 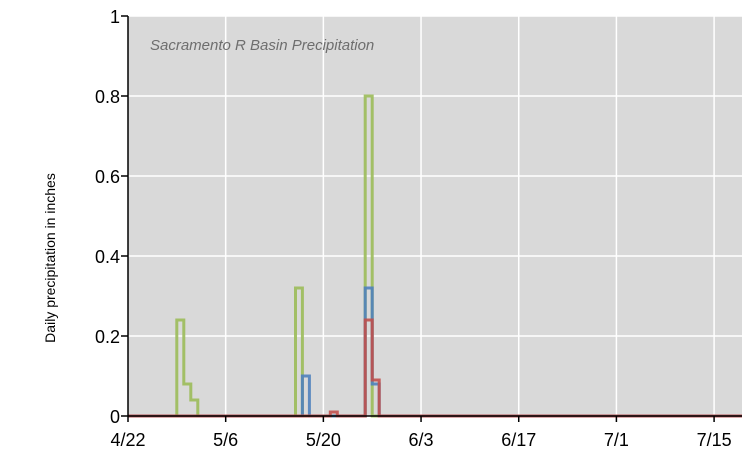 What do you see at coordinates (107, 97) in the screenshot?
I see `y-tick-label: 0.8` at bounding box center [107, 97].